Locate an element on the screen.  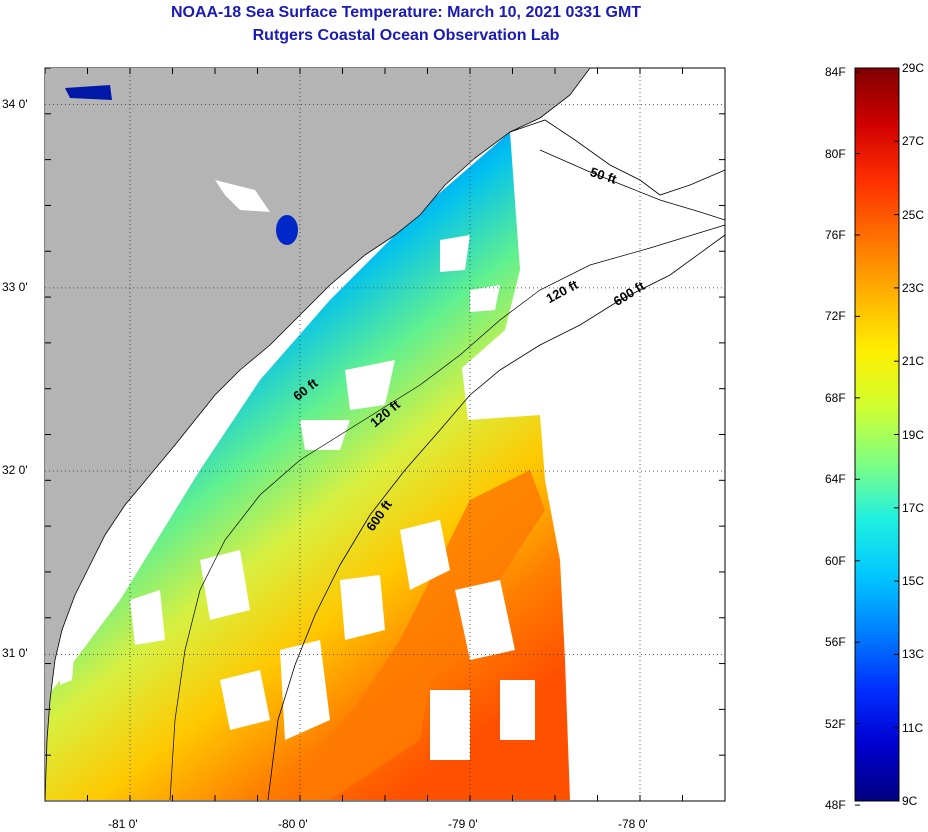
colorbar-f-label: 84F is located at coordinates (835, 72).